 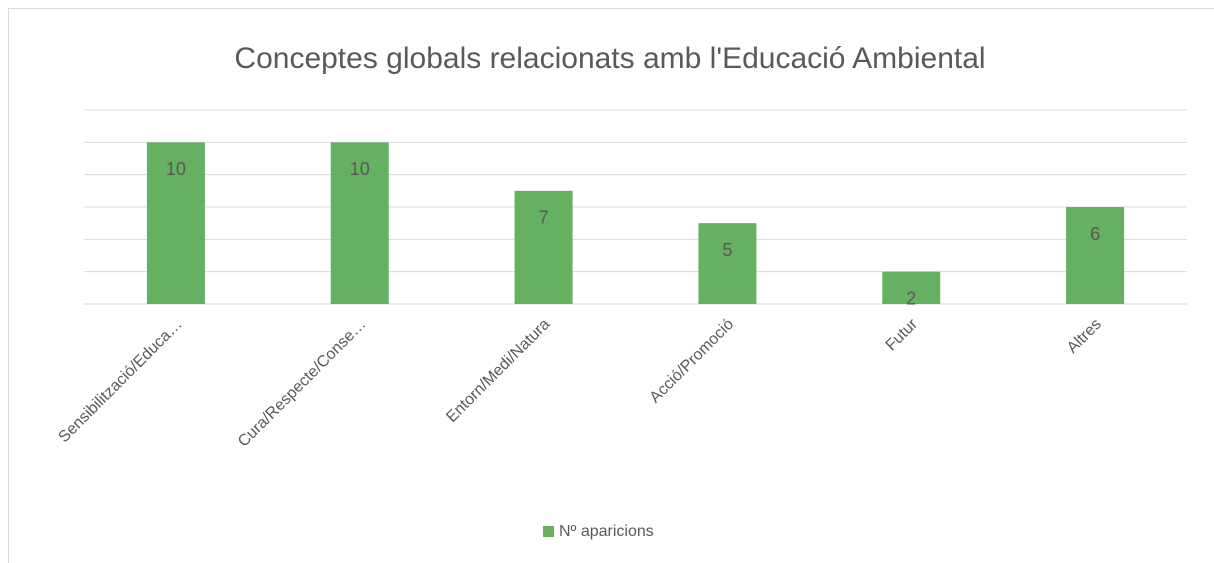 What do you see at coordinates (548, 531) in the screenshot?
I see `legend-swatch` at bounding box center [548, 531].